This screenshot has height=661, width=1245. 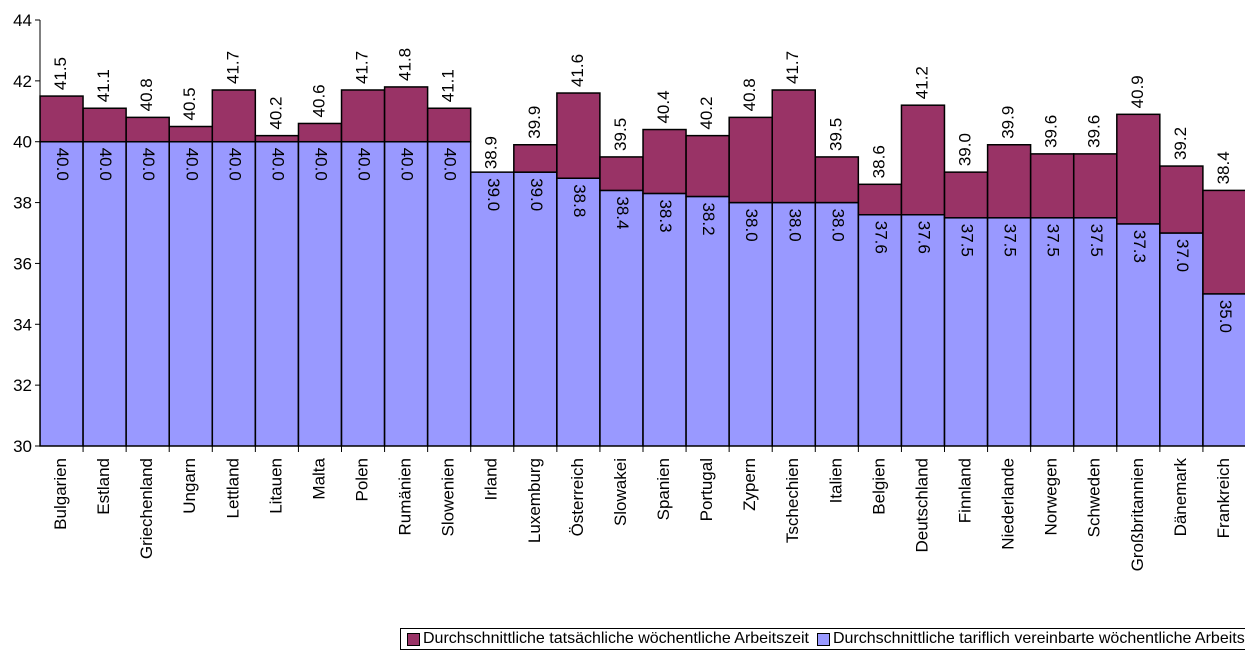 What do you see at coordinates (232, 488) in the screenshot?
I see `x-tick-label: Lettland` at bounding box center [232, 488].